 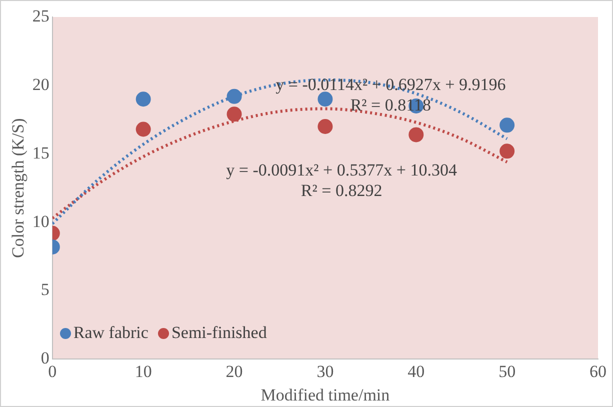 What do you see at coordinates (110, 333) in the screenshot?
I see `legend-label: Raw fabric` at bounding box center [110, 333].